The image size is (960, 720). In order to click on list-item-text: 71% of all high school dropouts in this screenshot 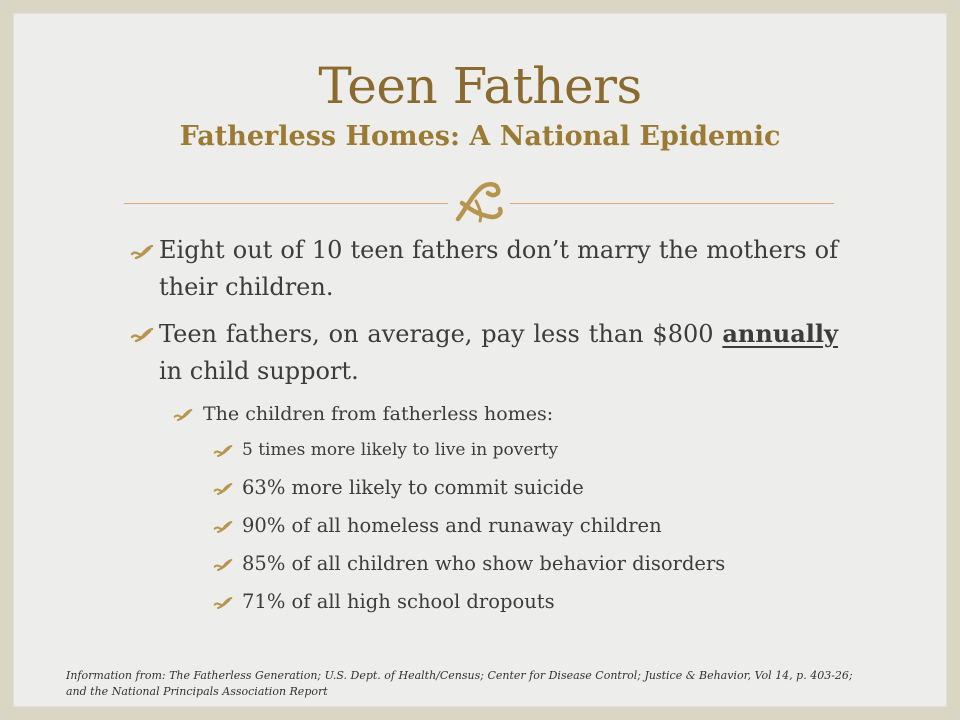, I will do `click(398, 601)`.